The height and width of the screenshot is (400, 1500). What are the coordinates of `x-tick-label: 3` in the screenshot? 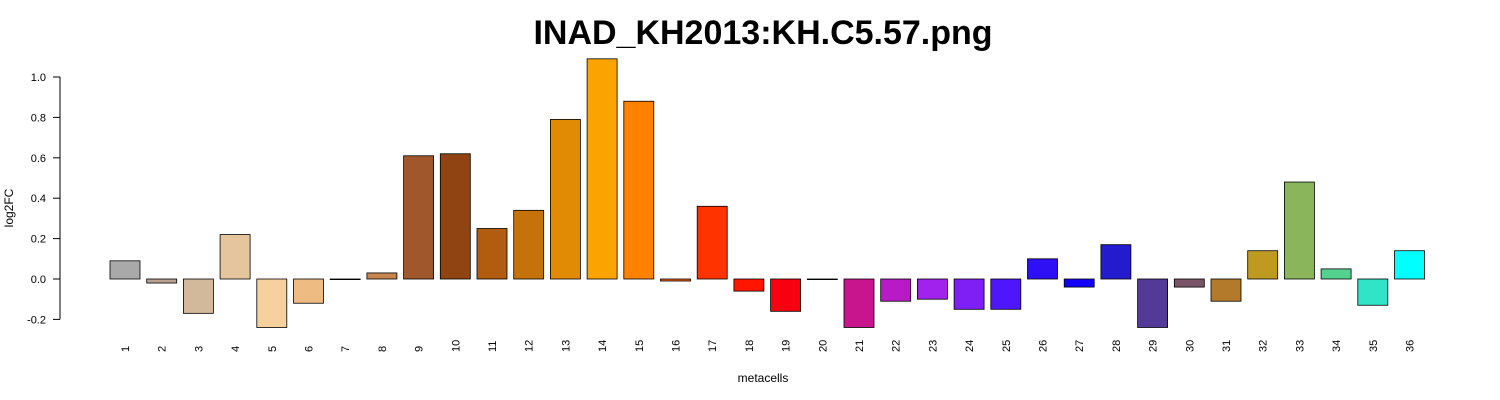 It's located at (199, 349).